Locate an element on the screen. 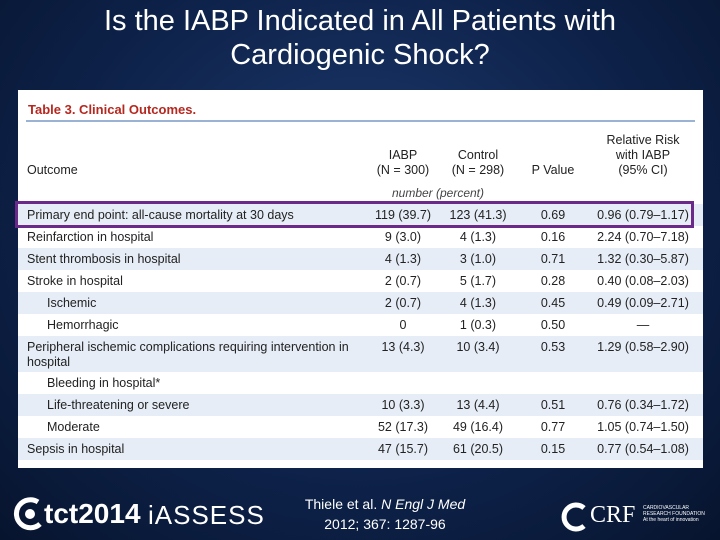 The image size is (720, 540). cell: 13 (4.3) is located at coordinates (403, 347).